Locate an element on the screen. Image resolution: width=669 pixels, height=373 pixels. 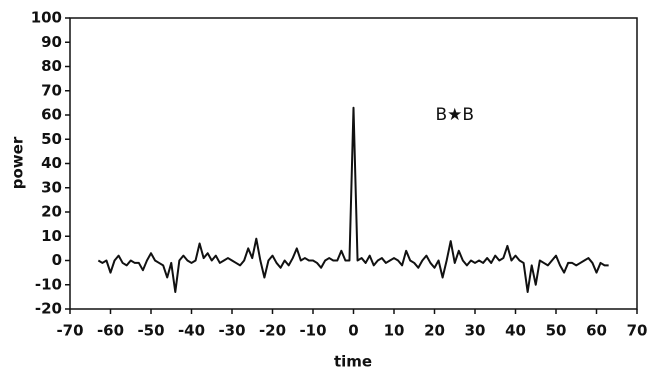
x-tick-label: -50 is located at coordinates (150, 331).